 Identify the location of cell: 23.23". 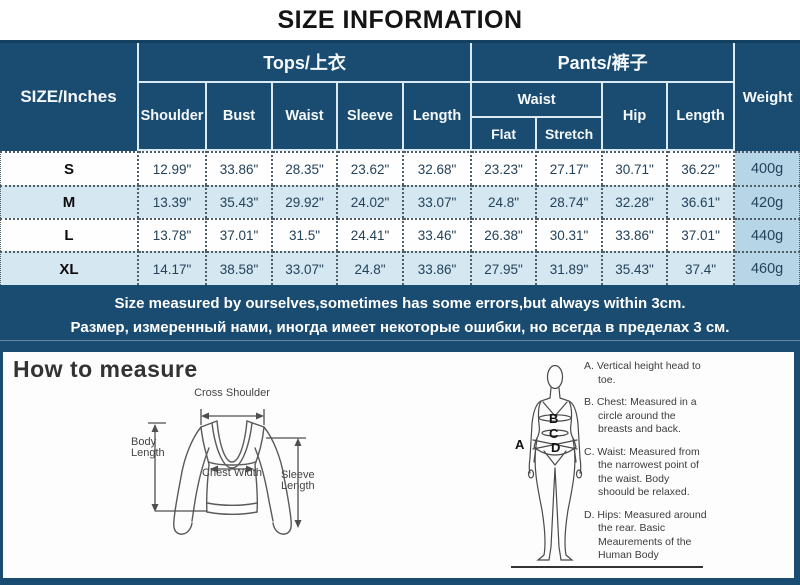
(505, 168).